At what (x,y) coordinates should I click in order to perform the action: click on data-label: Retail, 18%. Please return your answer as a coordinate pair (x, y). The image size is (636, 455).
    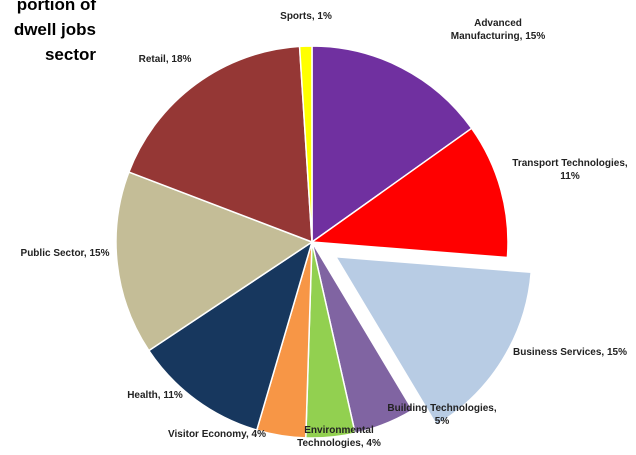
    Looking at the image, I should click on (165, 59).